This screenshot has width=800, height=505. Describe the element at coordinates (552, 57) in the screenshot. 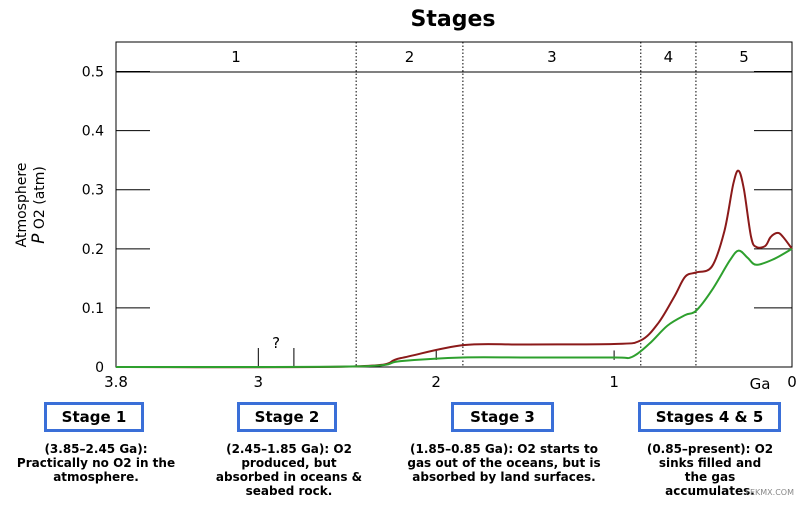

I see `stage-number: 3` at that location.